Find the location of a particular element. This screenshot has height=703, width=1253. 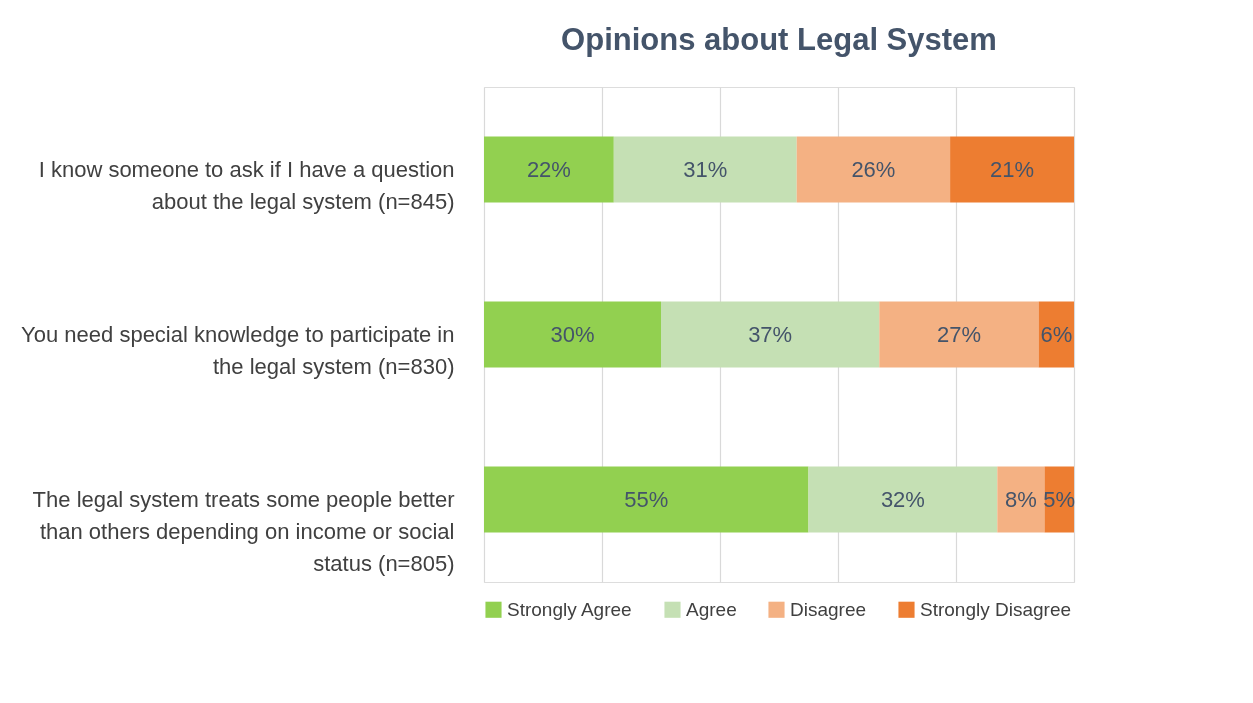

data-label: 26% is located at coordinates (873, 169).